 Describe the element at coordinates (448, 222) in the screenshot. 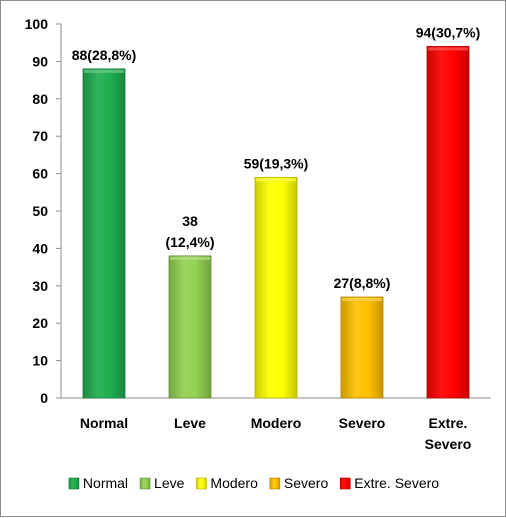

I see `bar-extre-severo` at that location.